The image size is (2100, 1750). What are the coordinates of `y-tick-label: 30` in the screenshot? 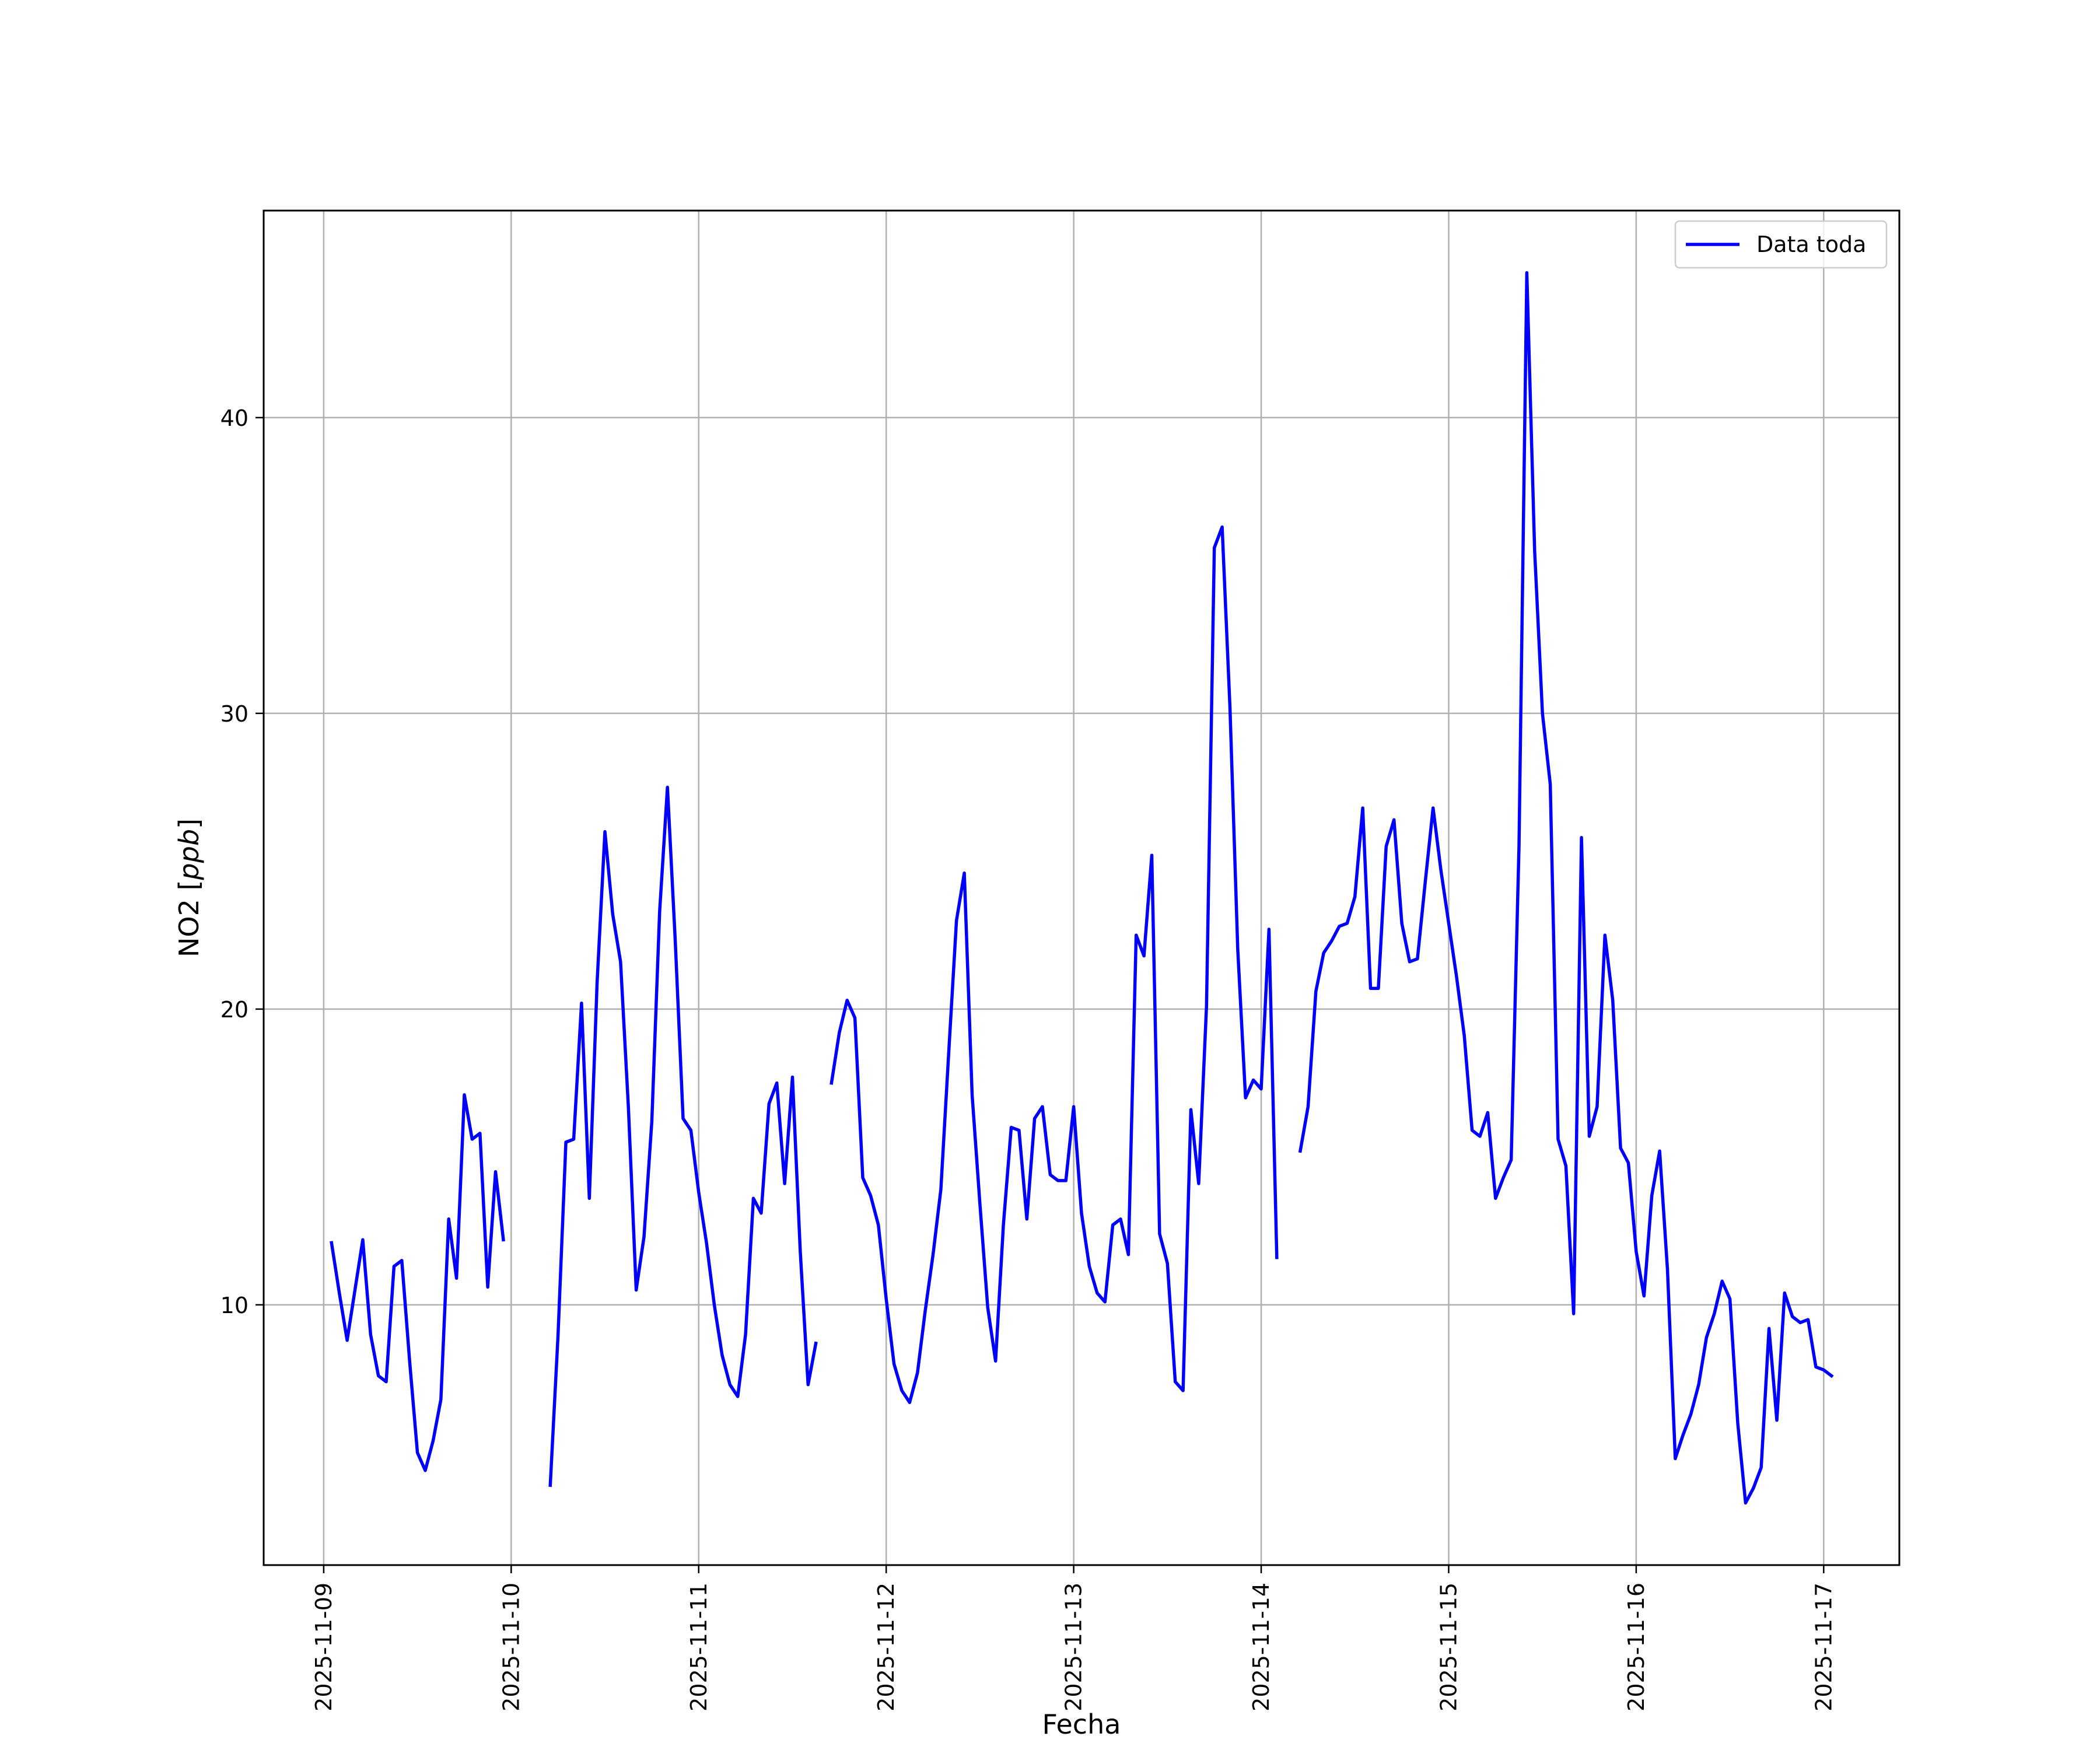 It's located at (235, 714).